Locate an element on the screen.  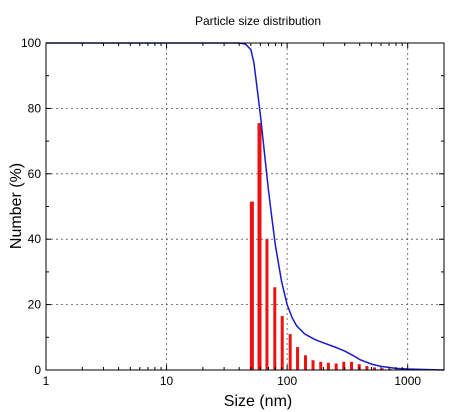
y-tick-label: 0 is located at coordinates (37, 370).